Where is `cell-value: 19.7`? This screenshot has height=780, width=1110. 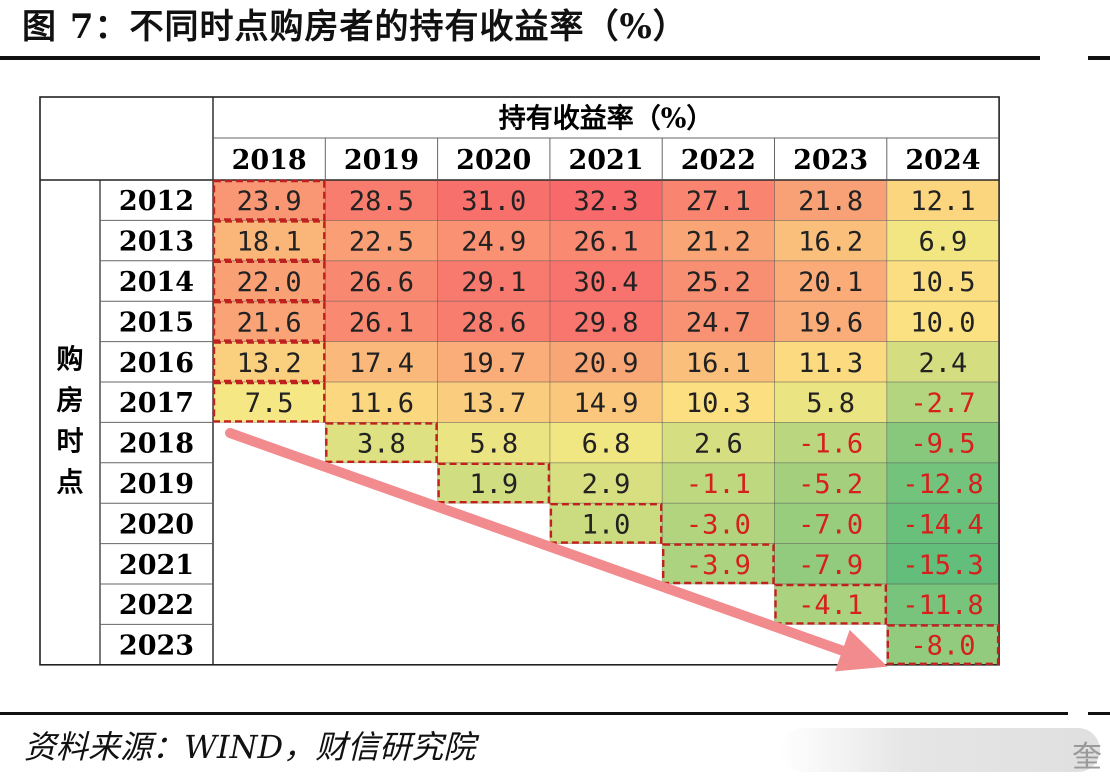 cell-value: 19.7 is located at coordinates (493, 363).